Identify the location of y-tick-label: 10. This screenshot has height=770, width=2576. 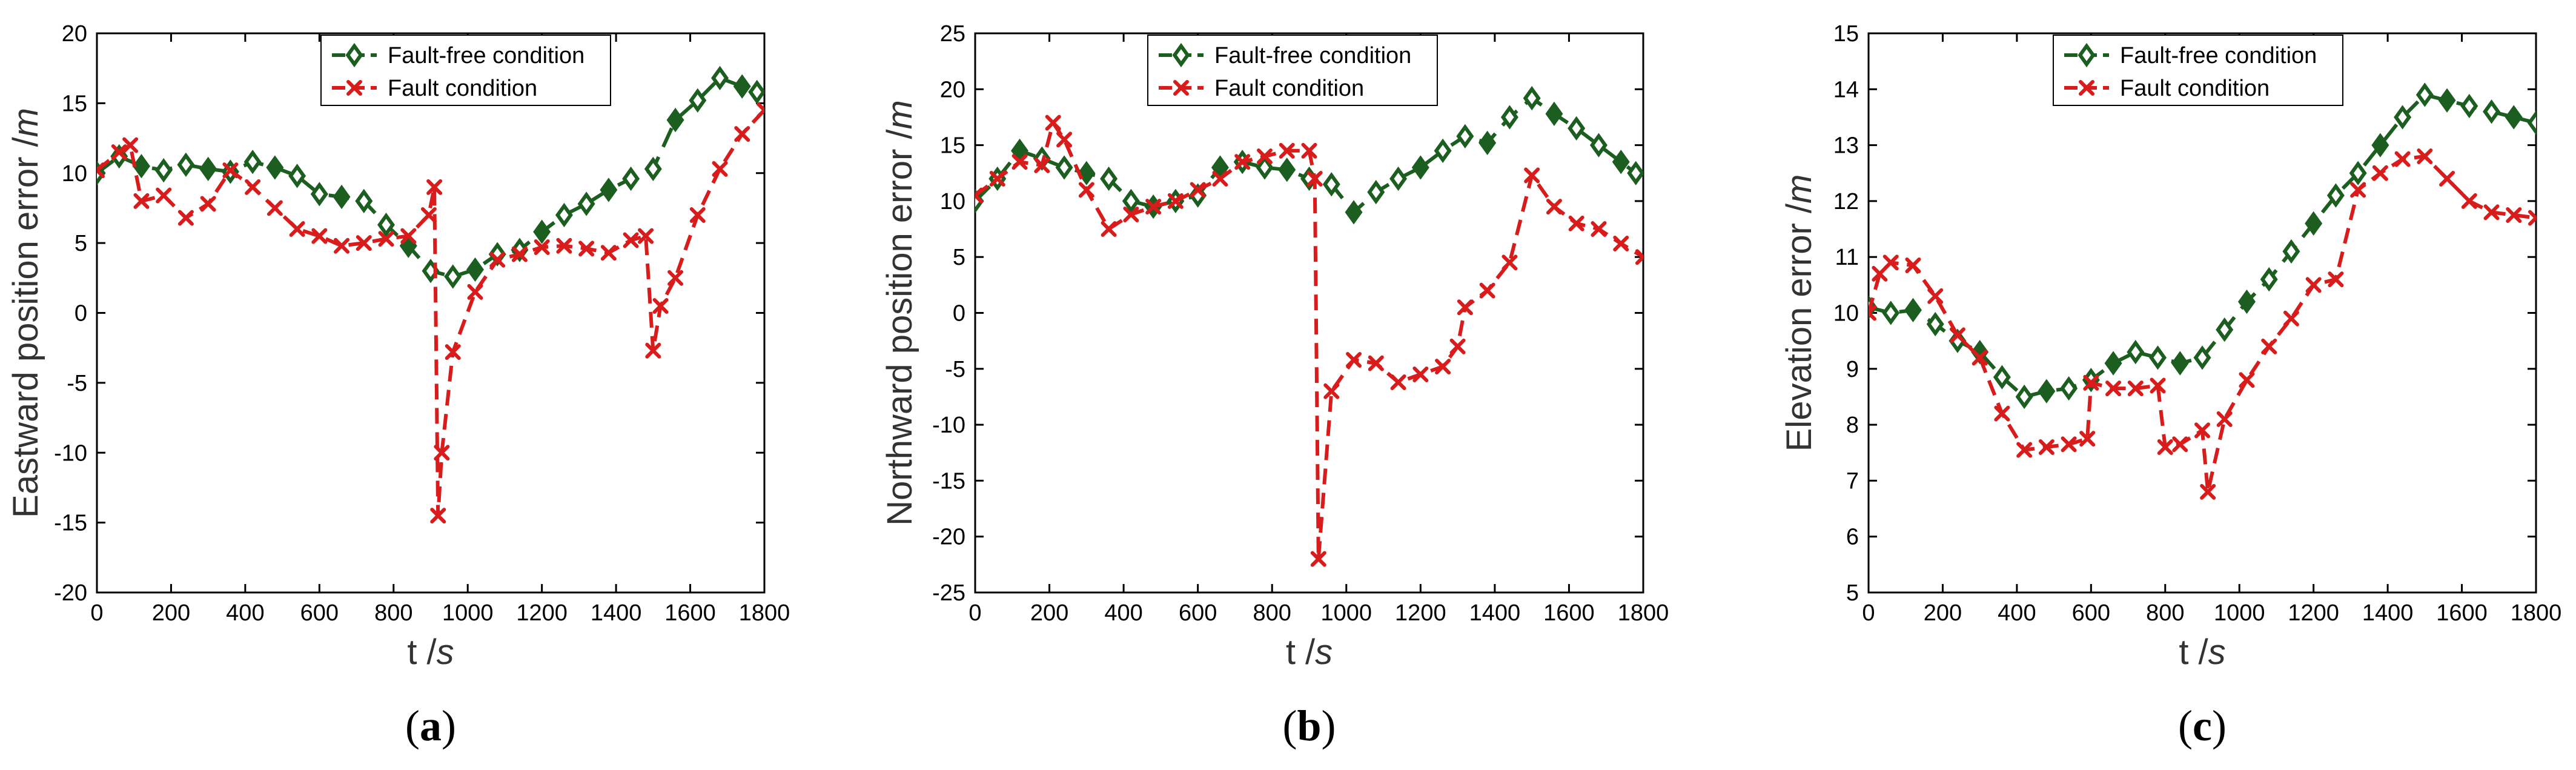
(952, 202).